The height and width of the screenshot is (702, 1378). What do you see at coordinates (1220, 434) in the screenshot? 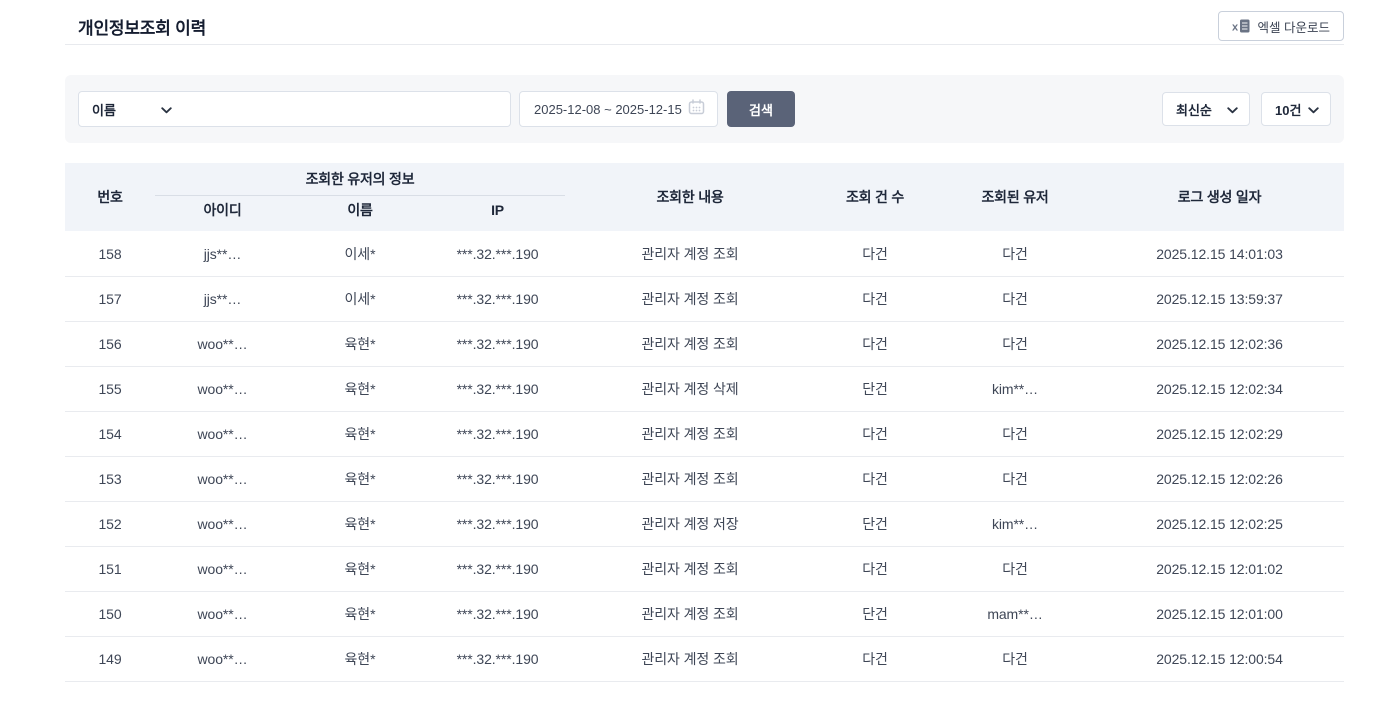
I see `cell-date: 2025.12.15 12:02:29` at bounding box center [1220, 434].